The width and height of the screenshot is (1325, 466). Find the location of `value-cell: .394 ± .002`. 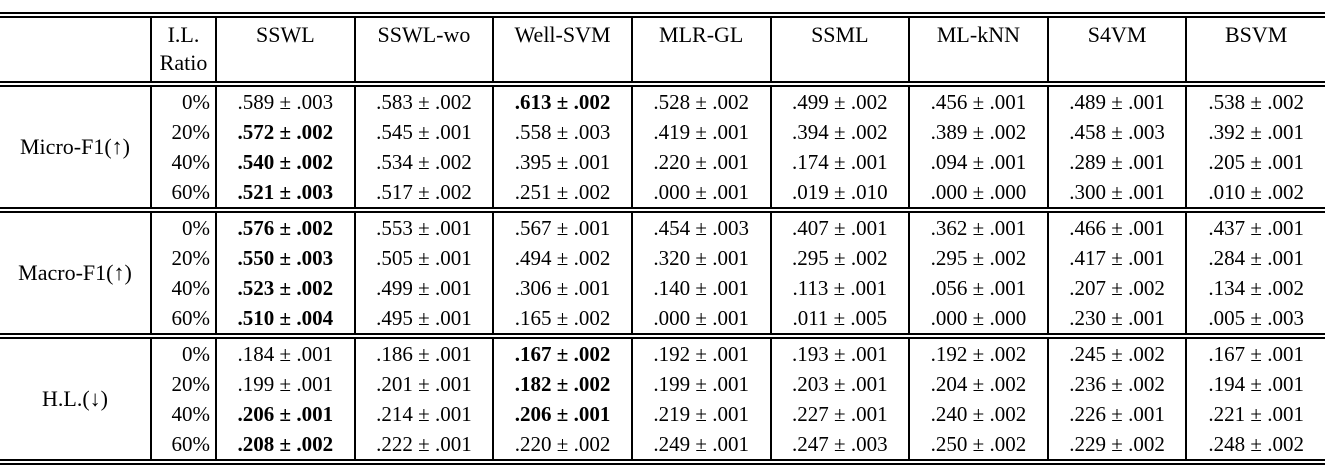

value-cell: .394 ± .002 is located at coordinates (839, 132).